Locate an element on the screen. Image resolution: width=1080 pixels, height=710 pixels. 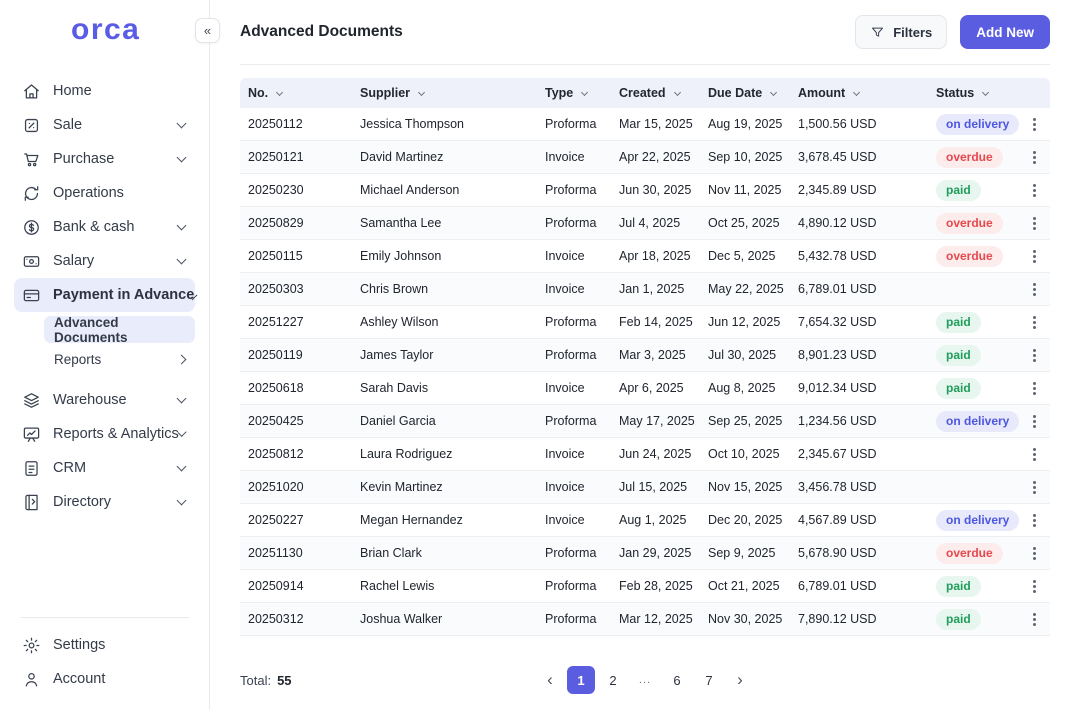
sidebar-nav: Home Sale Purchase Operati is located at coordinates (104, 193).